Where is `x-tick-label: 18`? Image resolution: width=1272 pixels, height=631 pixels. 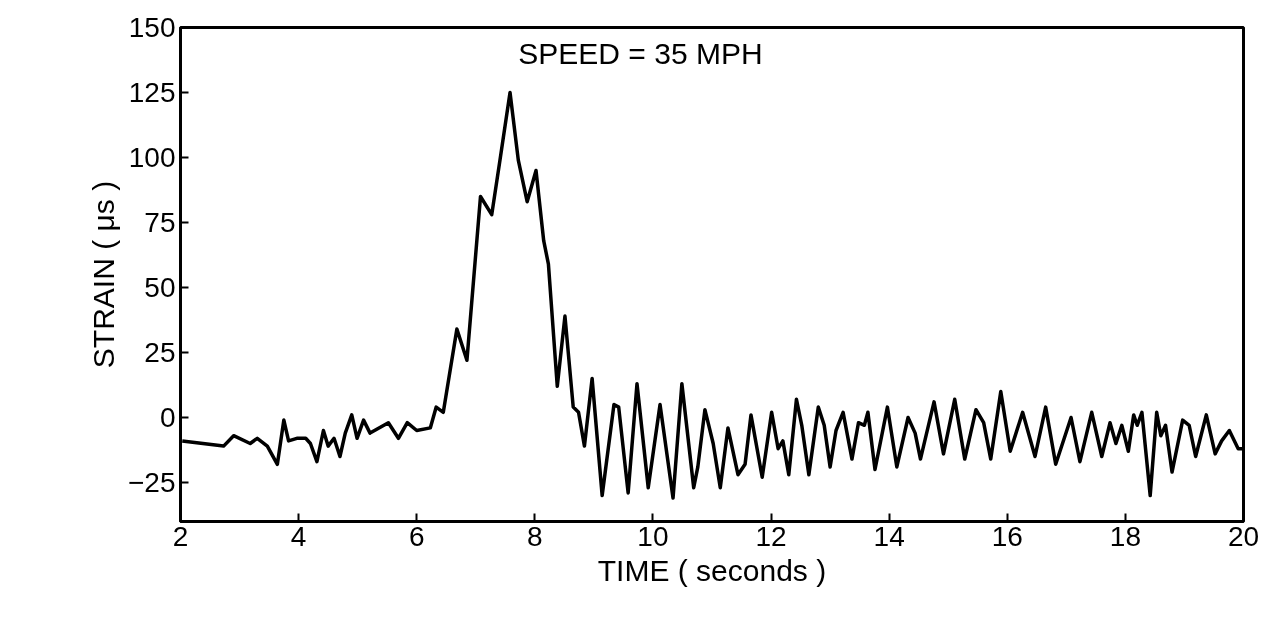
x-tick-label: 18 is located at coordinates (1125, 536).